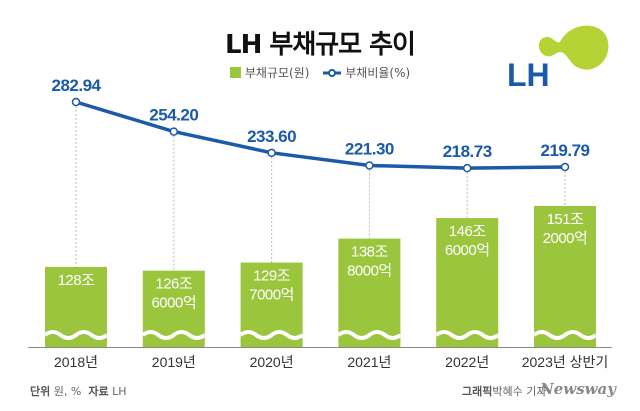 This screenshot has height=411, width=640. I want to click on newsway-logo: Newsway, so click(578, 389).